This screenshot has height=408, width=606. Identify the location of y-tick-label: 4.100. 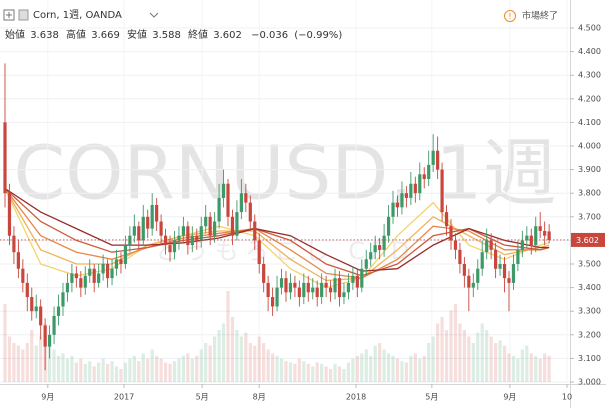
(589, 122).